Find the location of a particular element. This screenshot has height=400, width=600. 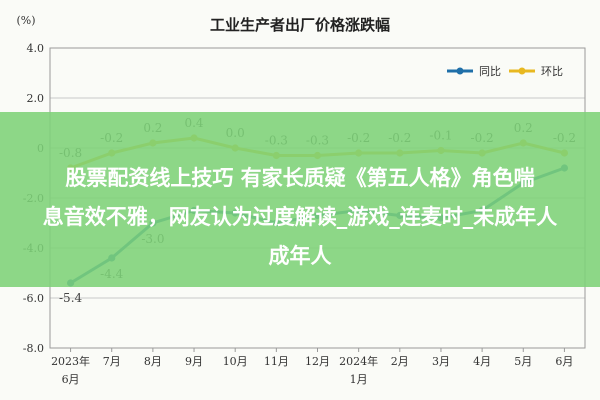

x-tick-label: 7月 is located at coordinates (112, 361).